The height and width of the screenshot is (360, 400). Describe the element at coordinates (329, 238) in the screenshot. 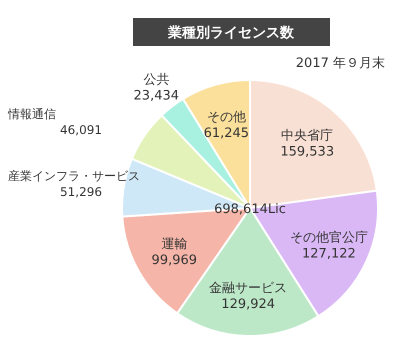

I see `slice-label: その他官公庁` at that location.